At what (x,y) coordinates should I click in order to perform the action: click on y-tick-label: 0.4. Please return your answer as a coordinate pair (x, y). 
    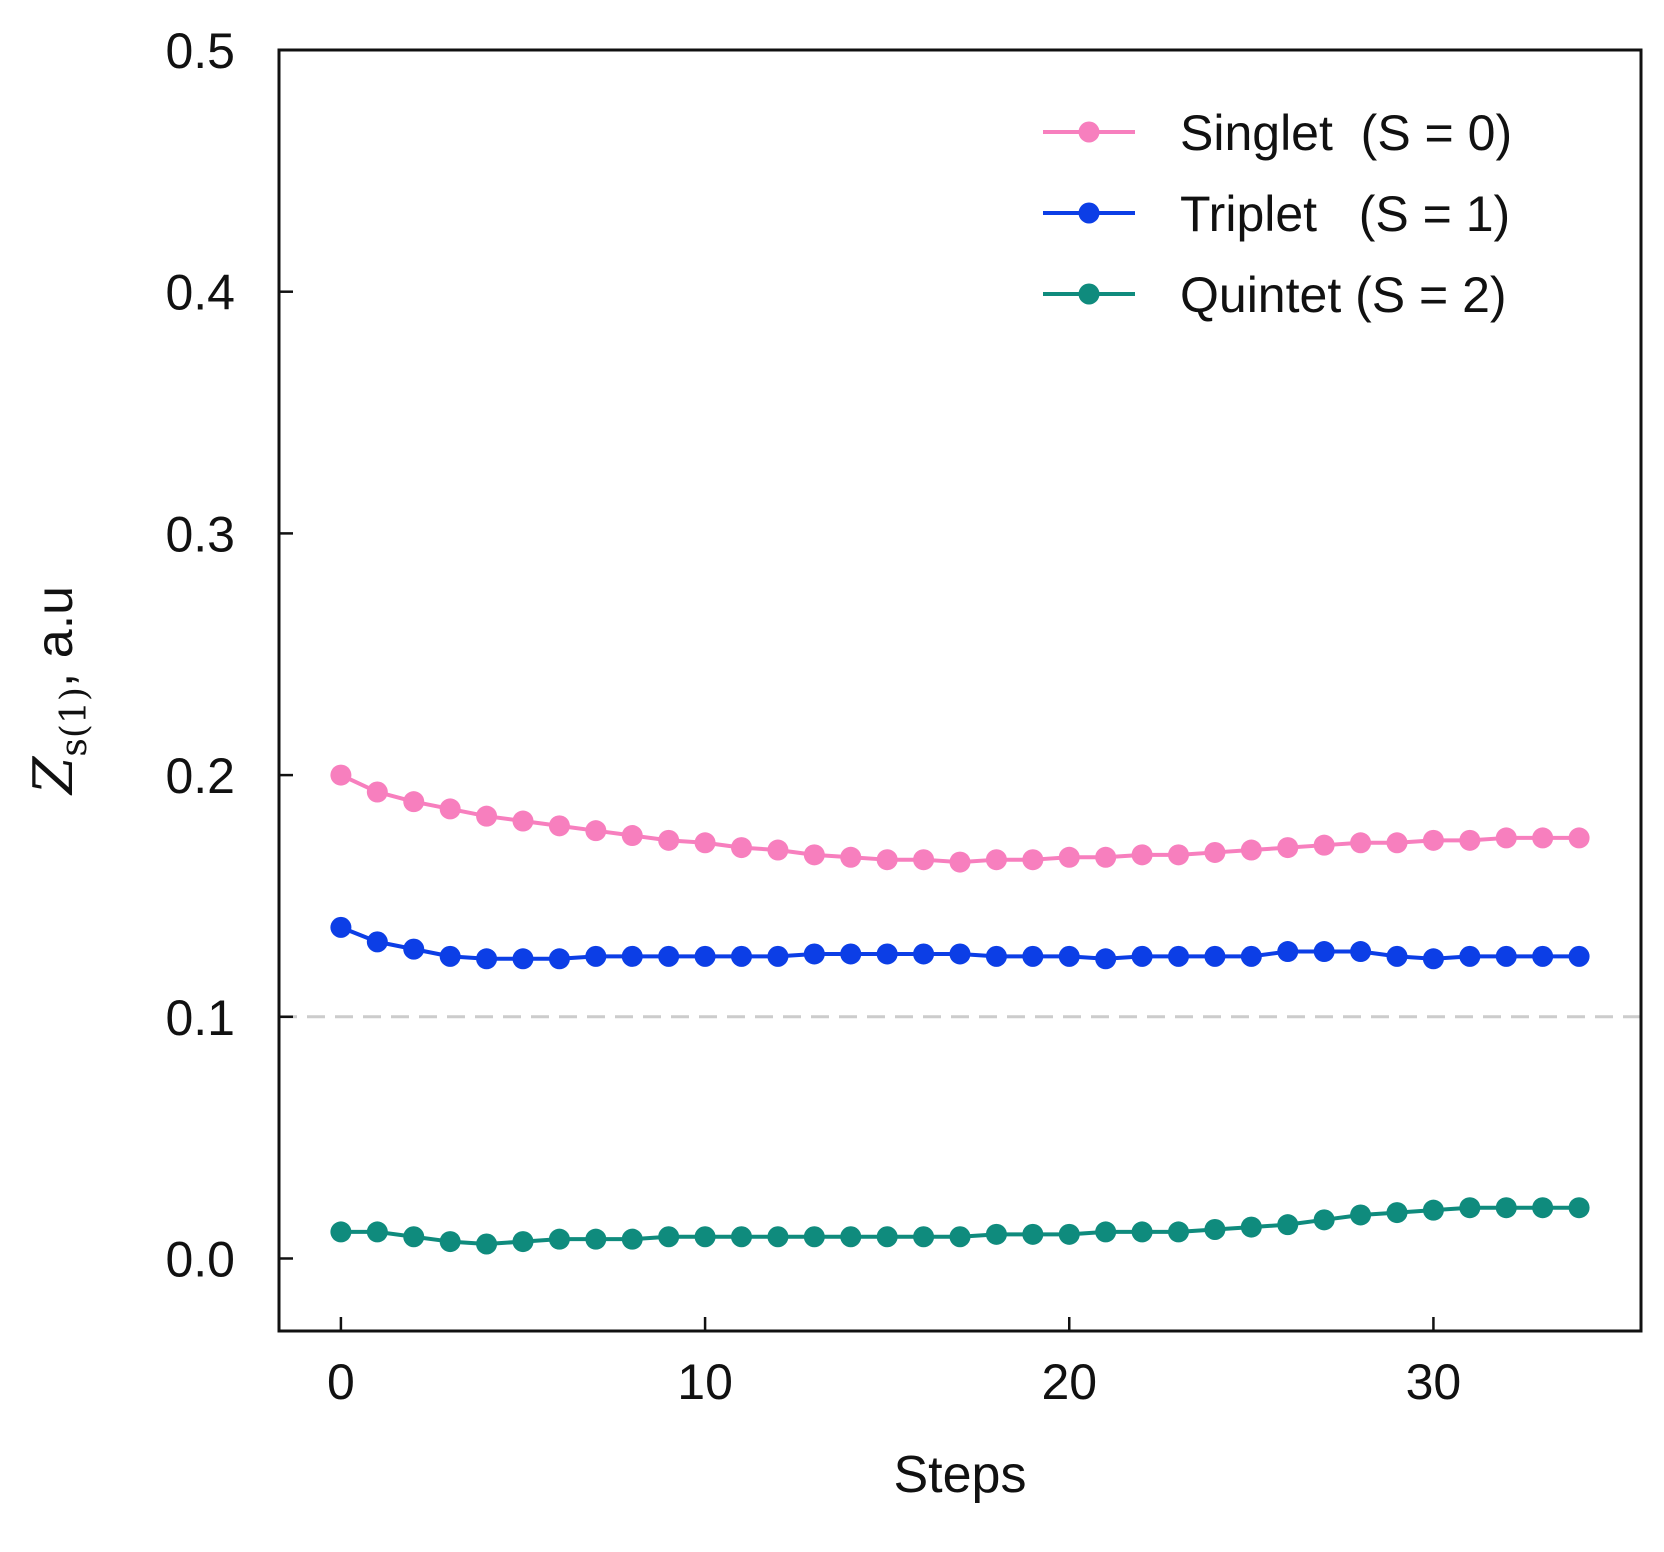
    Looking at the image, I should click on (200, 293).